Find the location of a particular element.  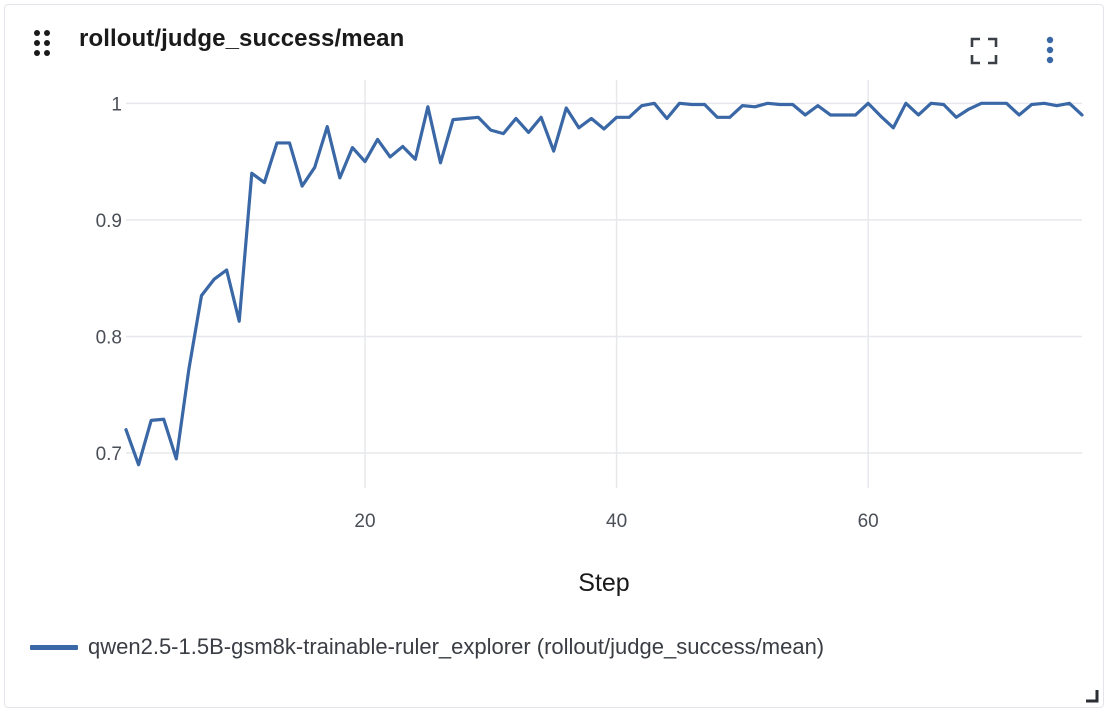

y-tick-label: 0.8 is located at coordinates (109, 337).